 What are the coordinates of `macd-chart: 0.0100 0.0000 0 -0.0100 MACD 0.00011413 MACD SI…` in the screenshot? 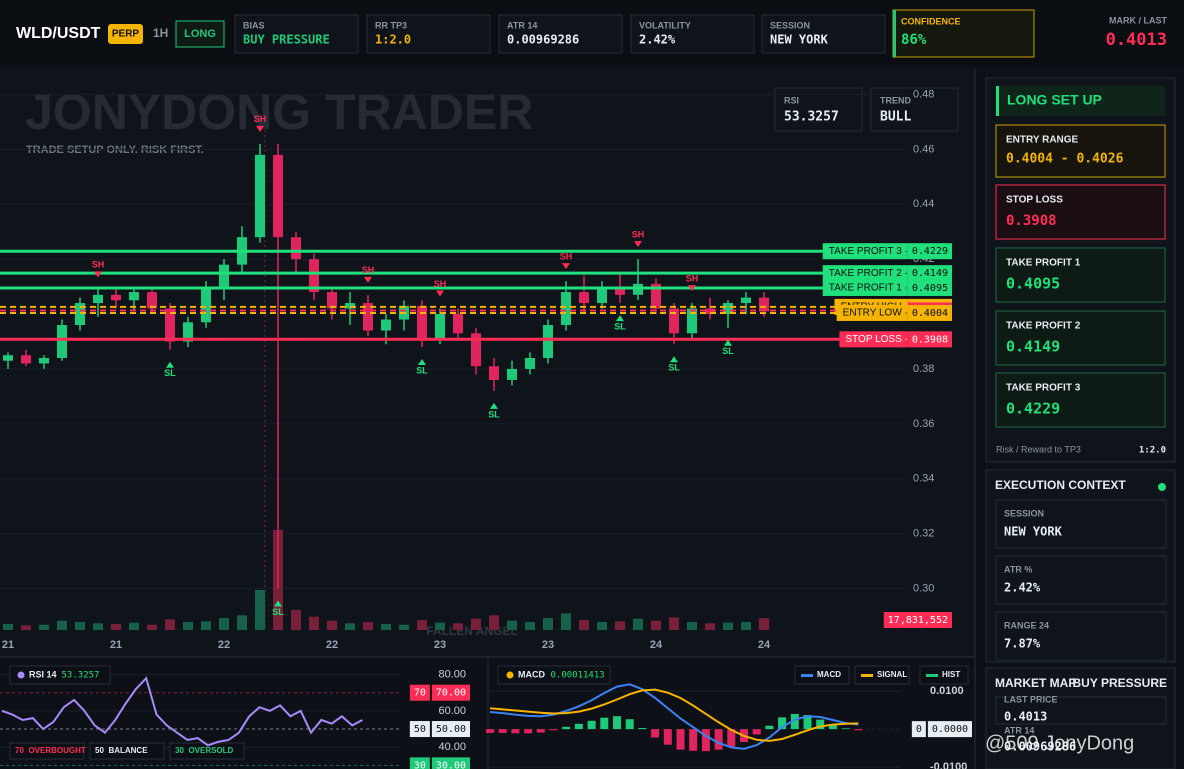 It's located at (729, 717).